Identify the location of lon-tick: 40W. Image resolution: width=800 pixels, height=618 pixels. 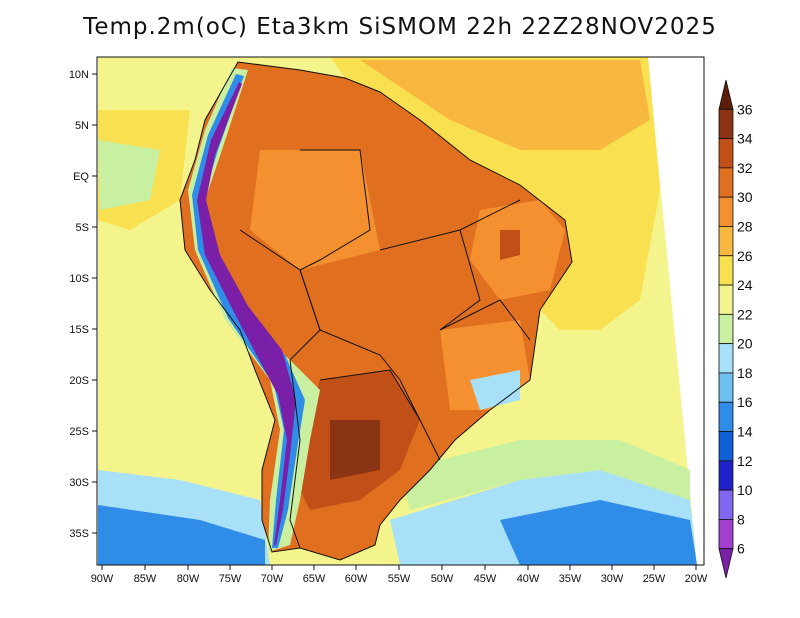
(528, 579).